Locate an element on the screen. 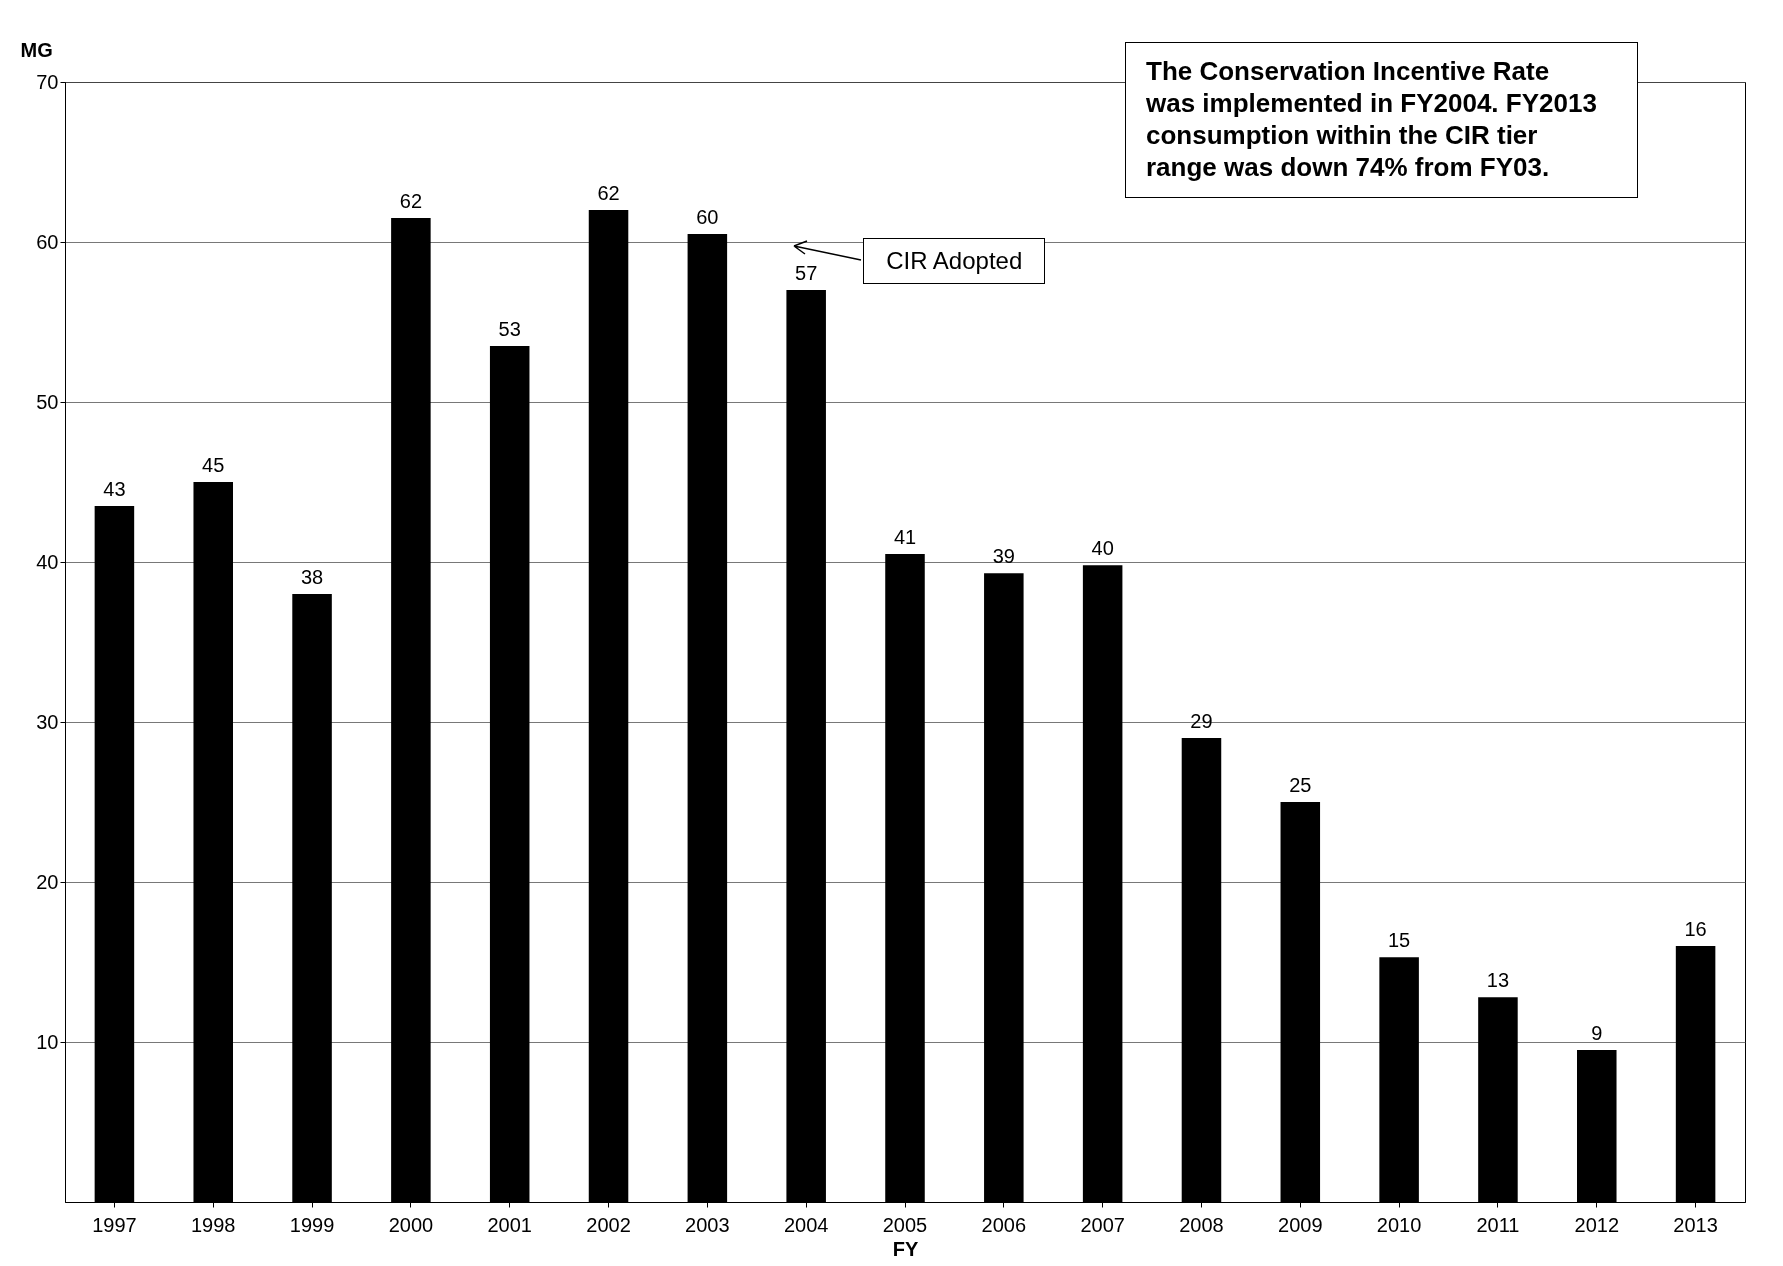  note-box: The Conservation Incentive Rate was implemented in FY2004. FY2013 consumption within the CIR tier range was down 74% from FY03. is located at coordinates (1381, 120).